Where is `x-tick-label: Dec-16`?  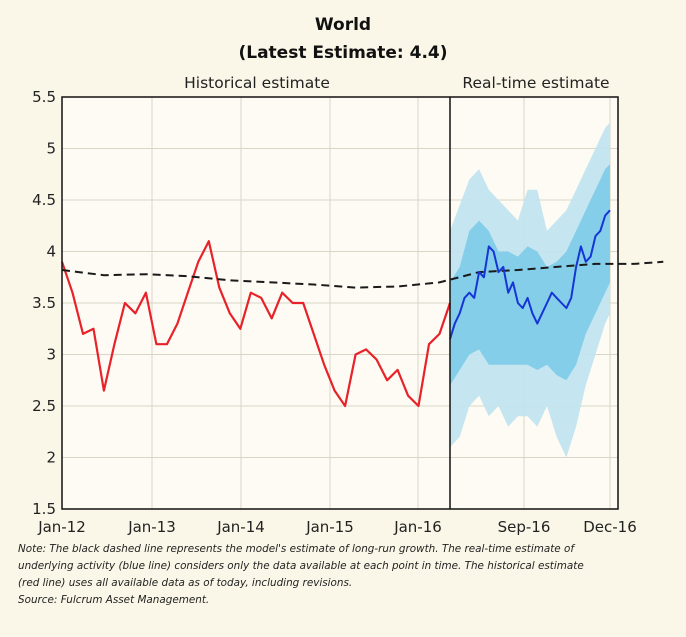
x-tick-label: Dec-16 is located at coordinates (610, 527).